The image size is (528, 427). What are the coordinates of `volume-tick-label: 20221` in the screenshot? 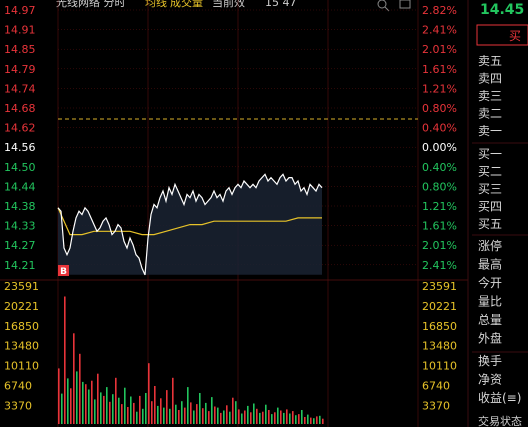 It's located at (21, 306).